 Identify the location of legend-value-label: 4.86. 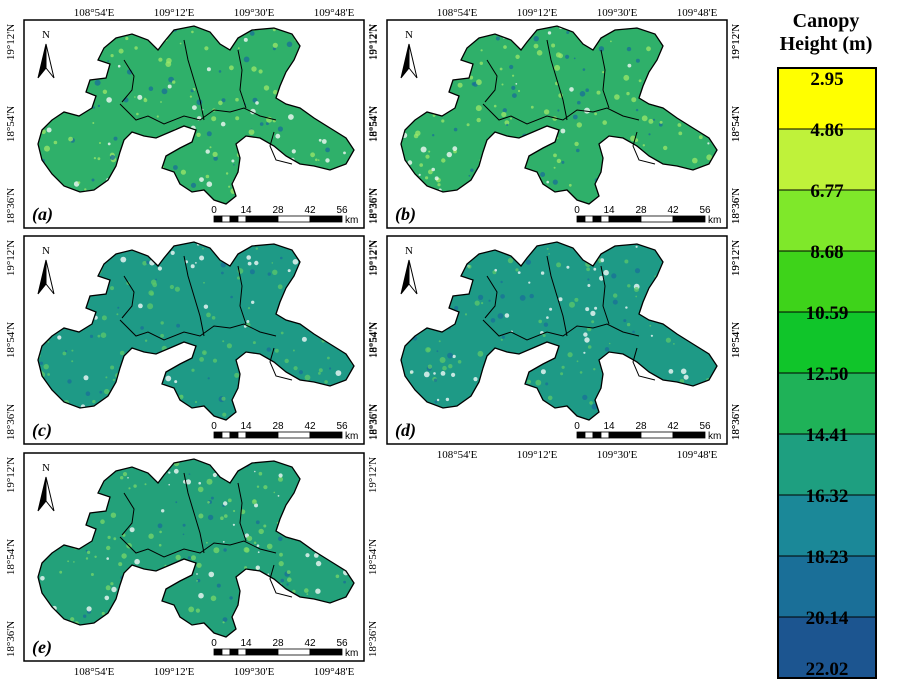
(826, 130).